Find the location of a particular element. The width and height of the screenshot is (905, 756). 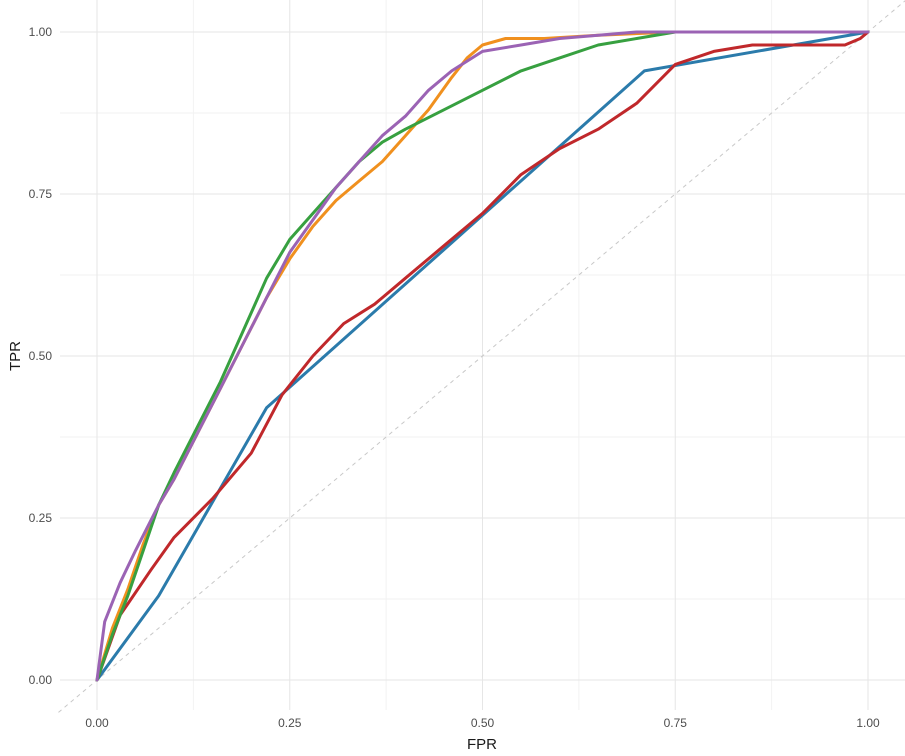

x-tick-label: 0.50 is located at coordinates (483, 723).